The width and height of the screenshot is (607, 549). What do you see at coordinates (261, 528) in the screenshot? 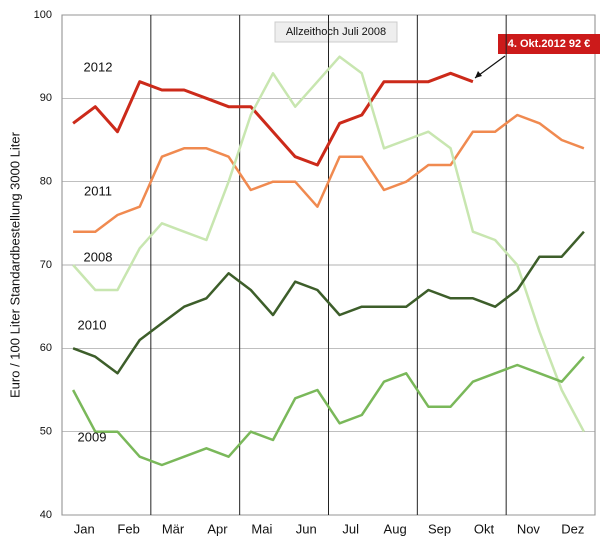
I see `x-tick-label: Mai` at bounding box center [261, 528].